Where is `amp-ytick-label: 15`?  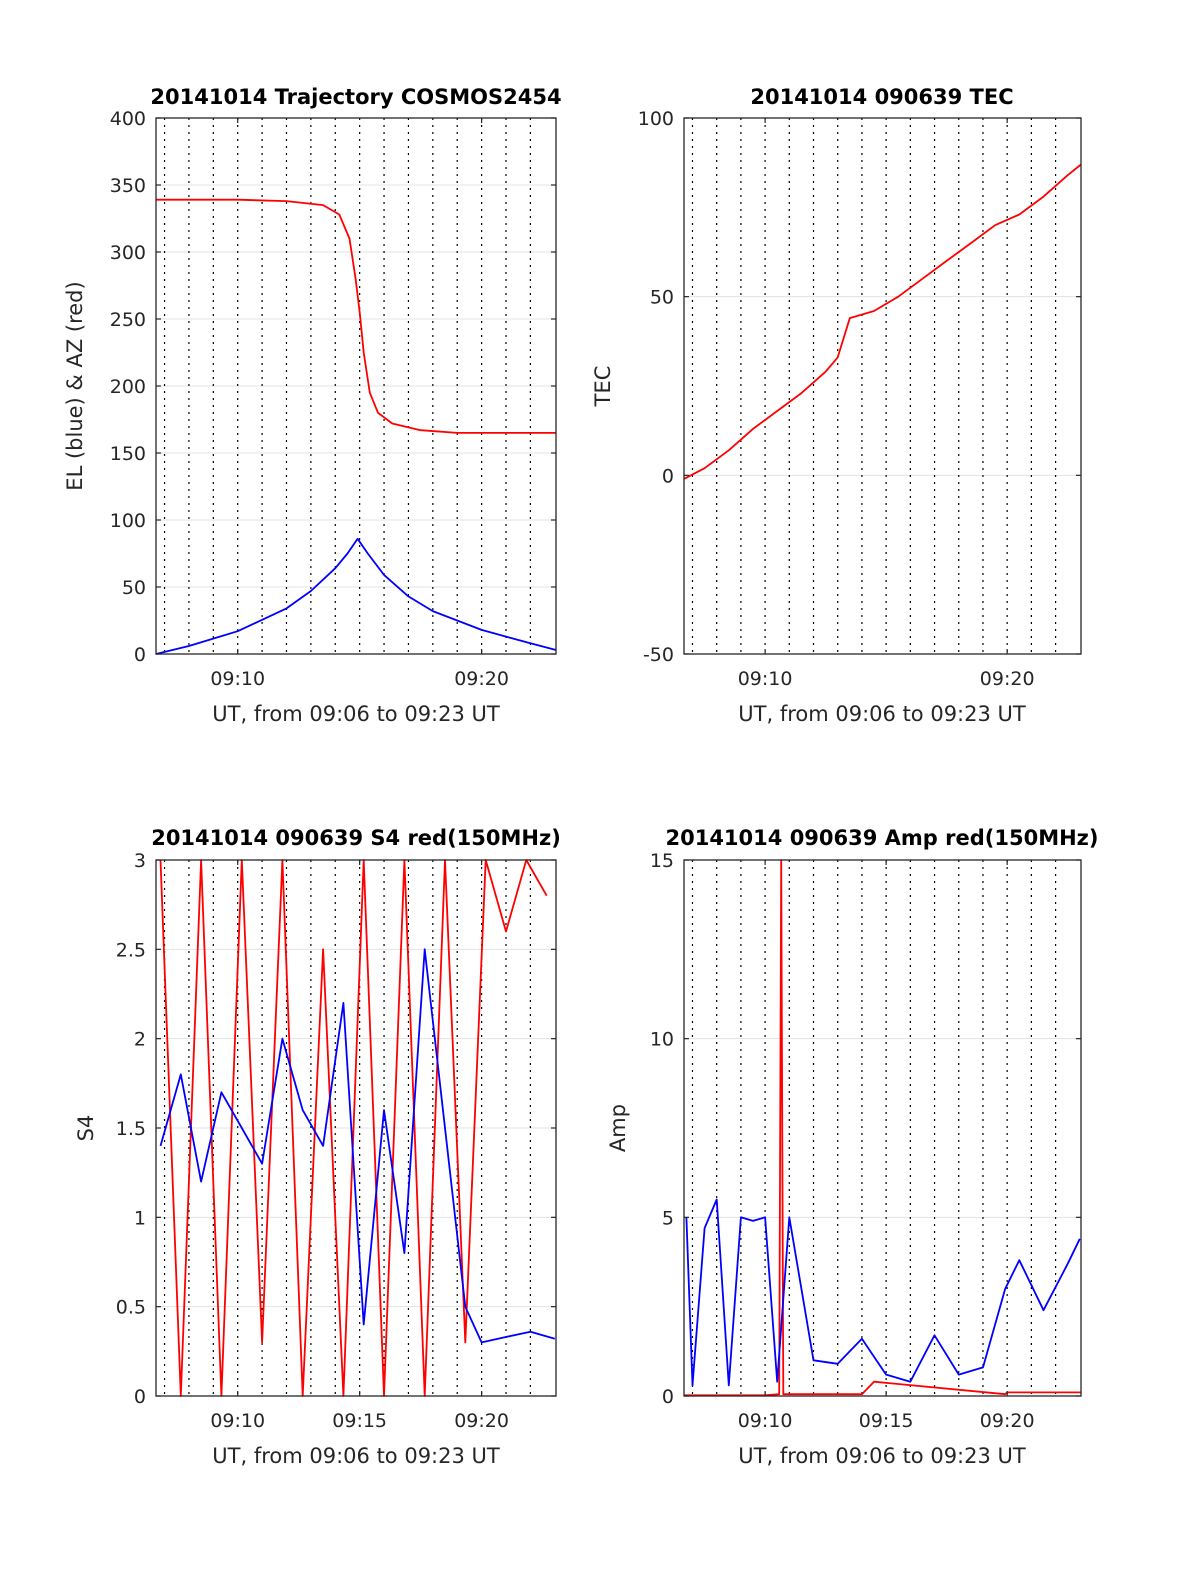
amp-ytick-label: 15 is located at coordinates (662, 861).